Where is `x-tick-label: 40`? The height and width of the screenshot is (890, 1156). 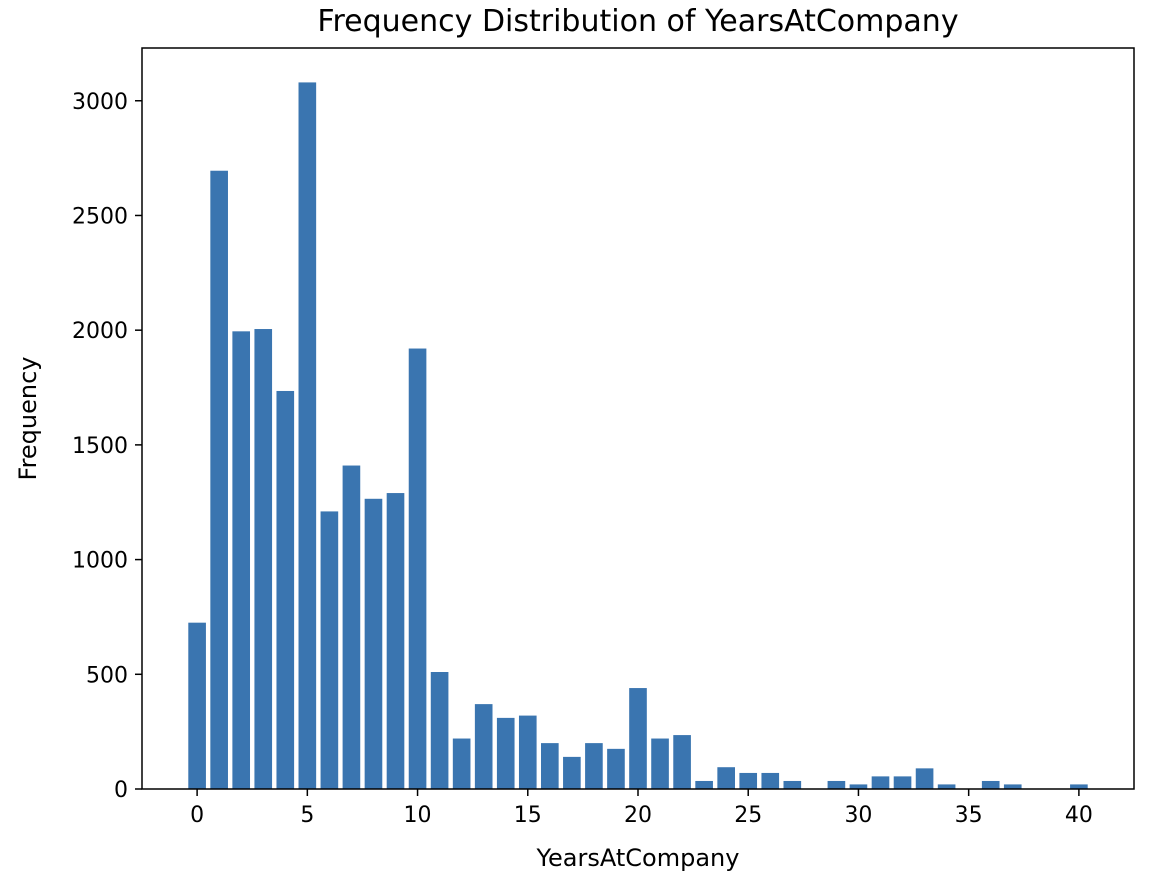
x-tick-label: 40 is located at coordinates (1079, 815).